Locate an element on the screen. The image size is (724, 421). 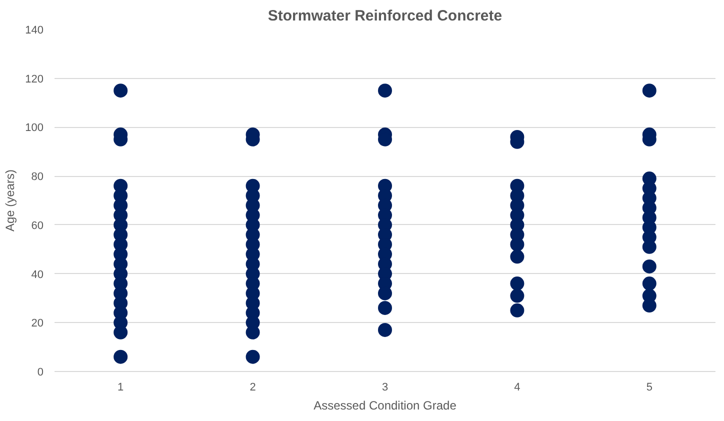
y-axis-title: Age (years) is located at coordinates (10, 200).